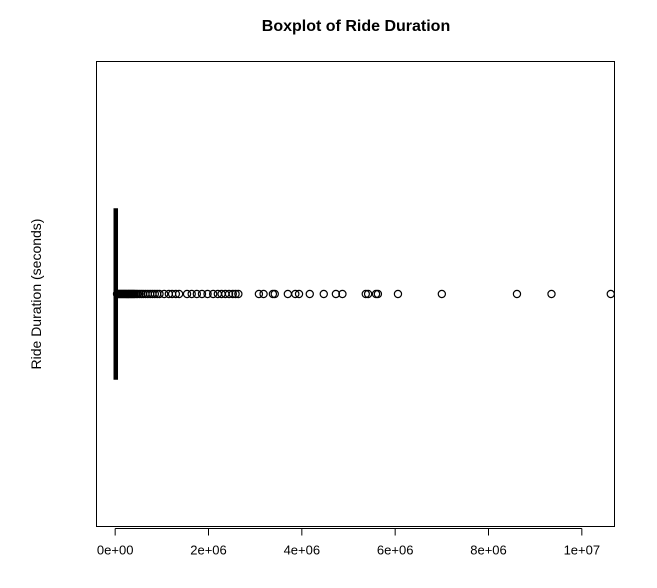 Image resolution: width=657 pixels, height=588 pixels. What do you see at coordinates (582, 550) in the screenshot?
I see `x-tick-label: 1e+07` at bounding box center [582, 550].